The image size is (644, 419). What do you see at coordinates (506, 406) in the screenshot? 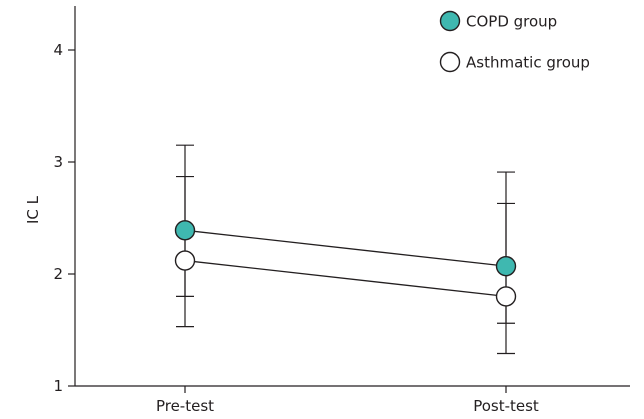
I see `x-tick-label: Post-test` at bounding box center [506, 406].